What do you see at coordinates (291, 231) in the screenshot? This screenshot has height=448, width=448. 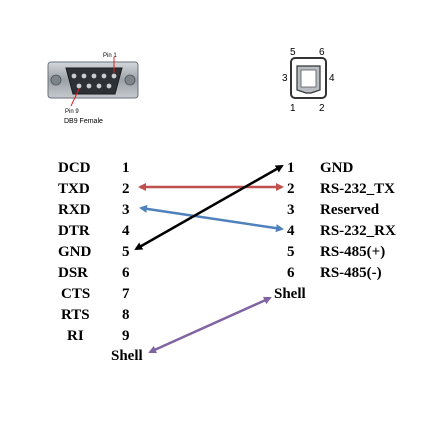 I see `right-pin-number: 4` at bounding box center [291, 231].